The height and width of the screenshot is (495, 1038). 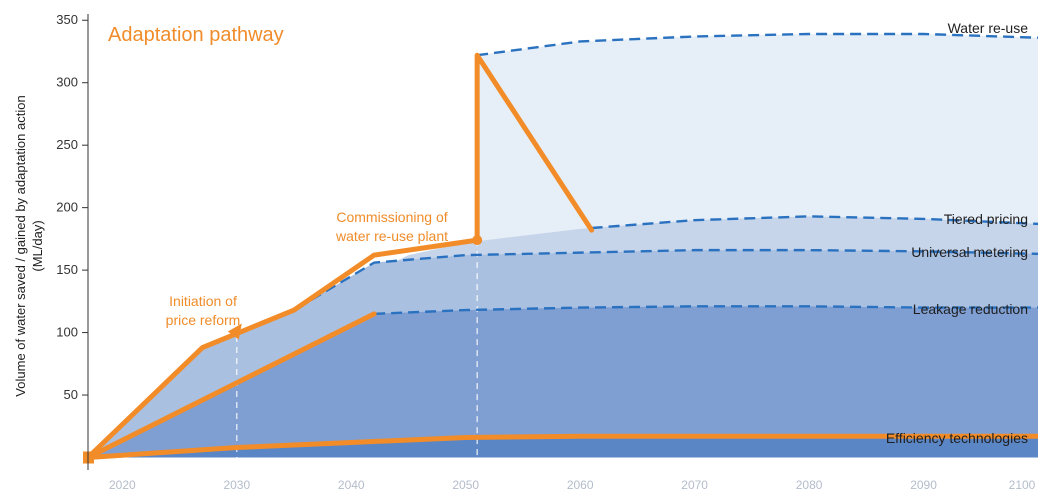 I want to click on y-tick-label: 250, so click(x=67, y=144).